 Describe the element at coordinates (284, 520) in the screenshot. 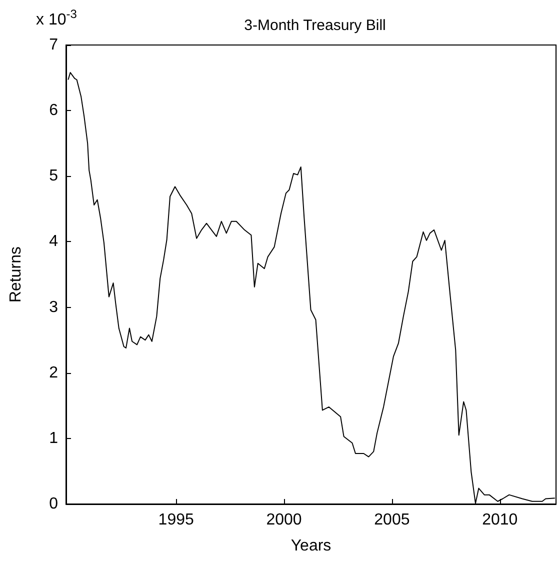

I see `x-tick-label: 2000` at that location.